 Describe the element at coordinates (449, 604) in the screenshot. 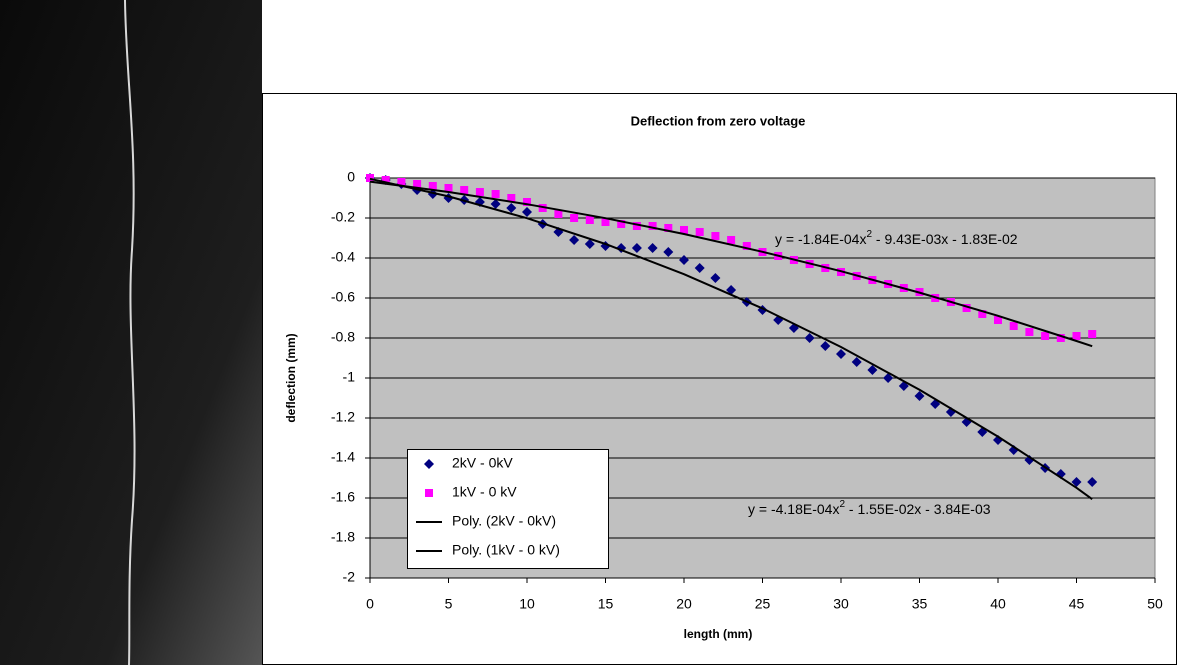

I see `x-tick-label: 5` at that location.